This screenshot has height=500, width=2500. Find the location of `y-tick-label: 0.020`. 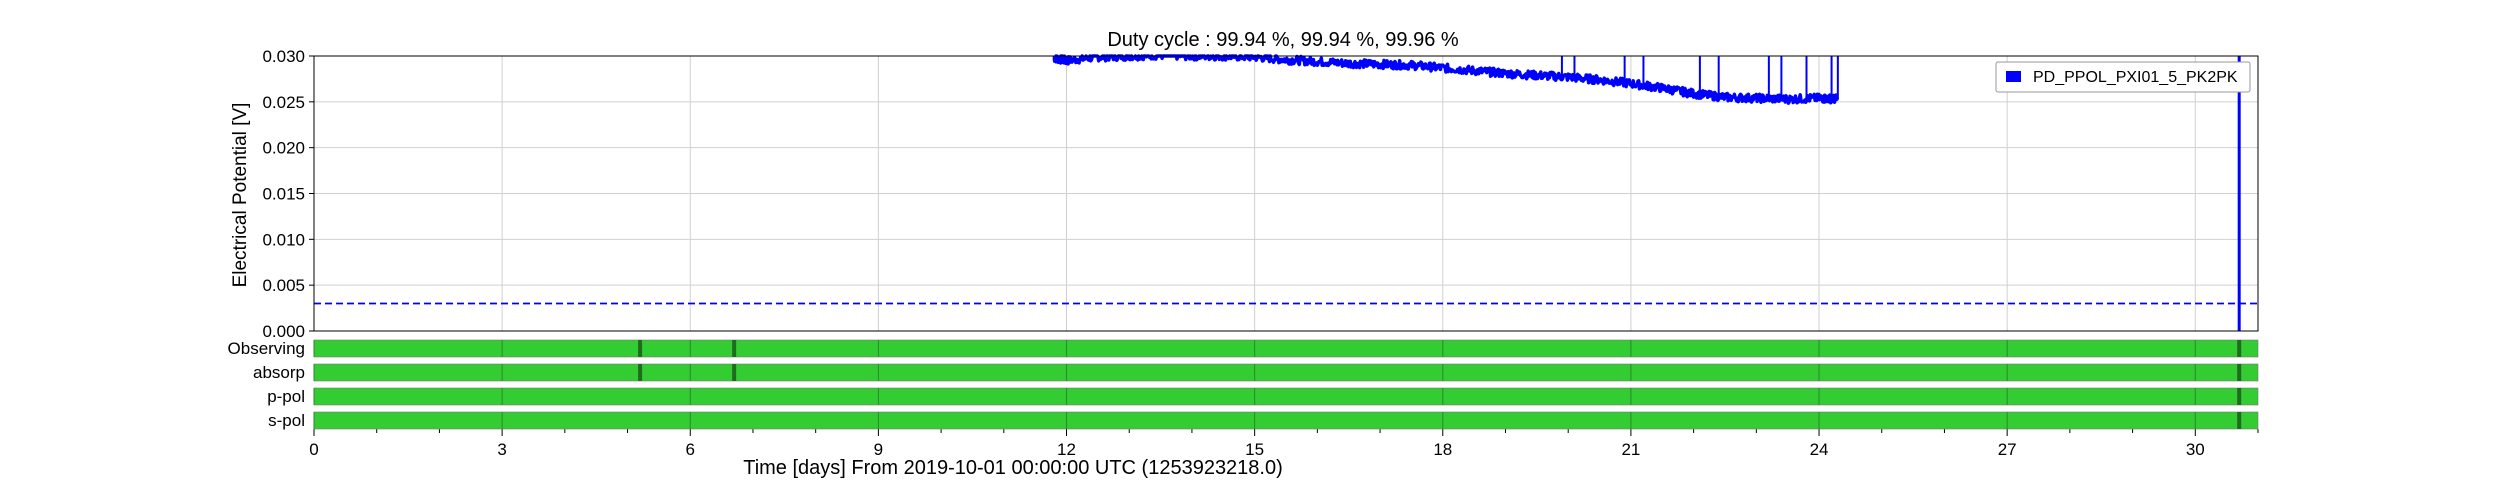

y-tick-label: 0.020 is located at coordinates (283, 148).